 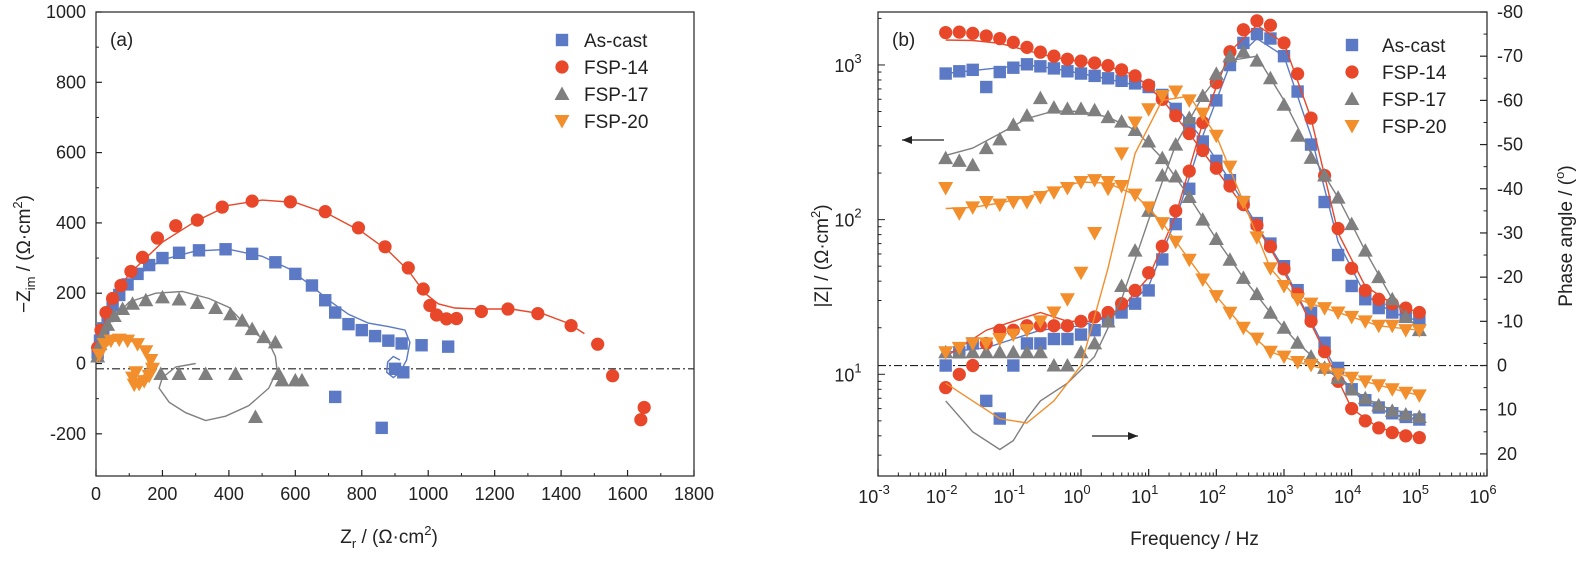 I want to click on x-tick-exp: -2, so click(x=952, y=489).